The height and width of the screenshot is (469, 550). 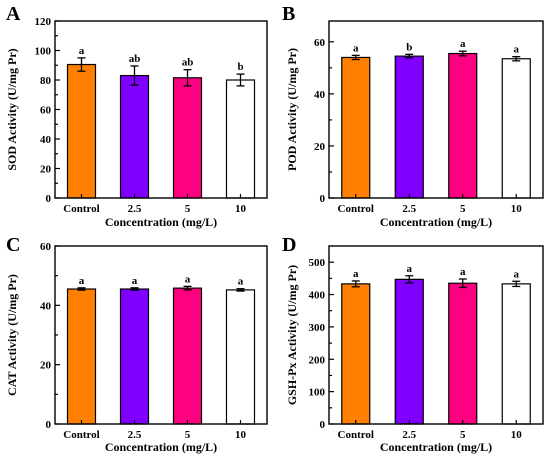 I want to click on y-tick-label: 200, so click(x=317, y=360).